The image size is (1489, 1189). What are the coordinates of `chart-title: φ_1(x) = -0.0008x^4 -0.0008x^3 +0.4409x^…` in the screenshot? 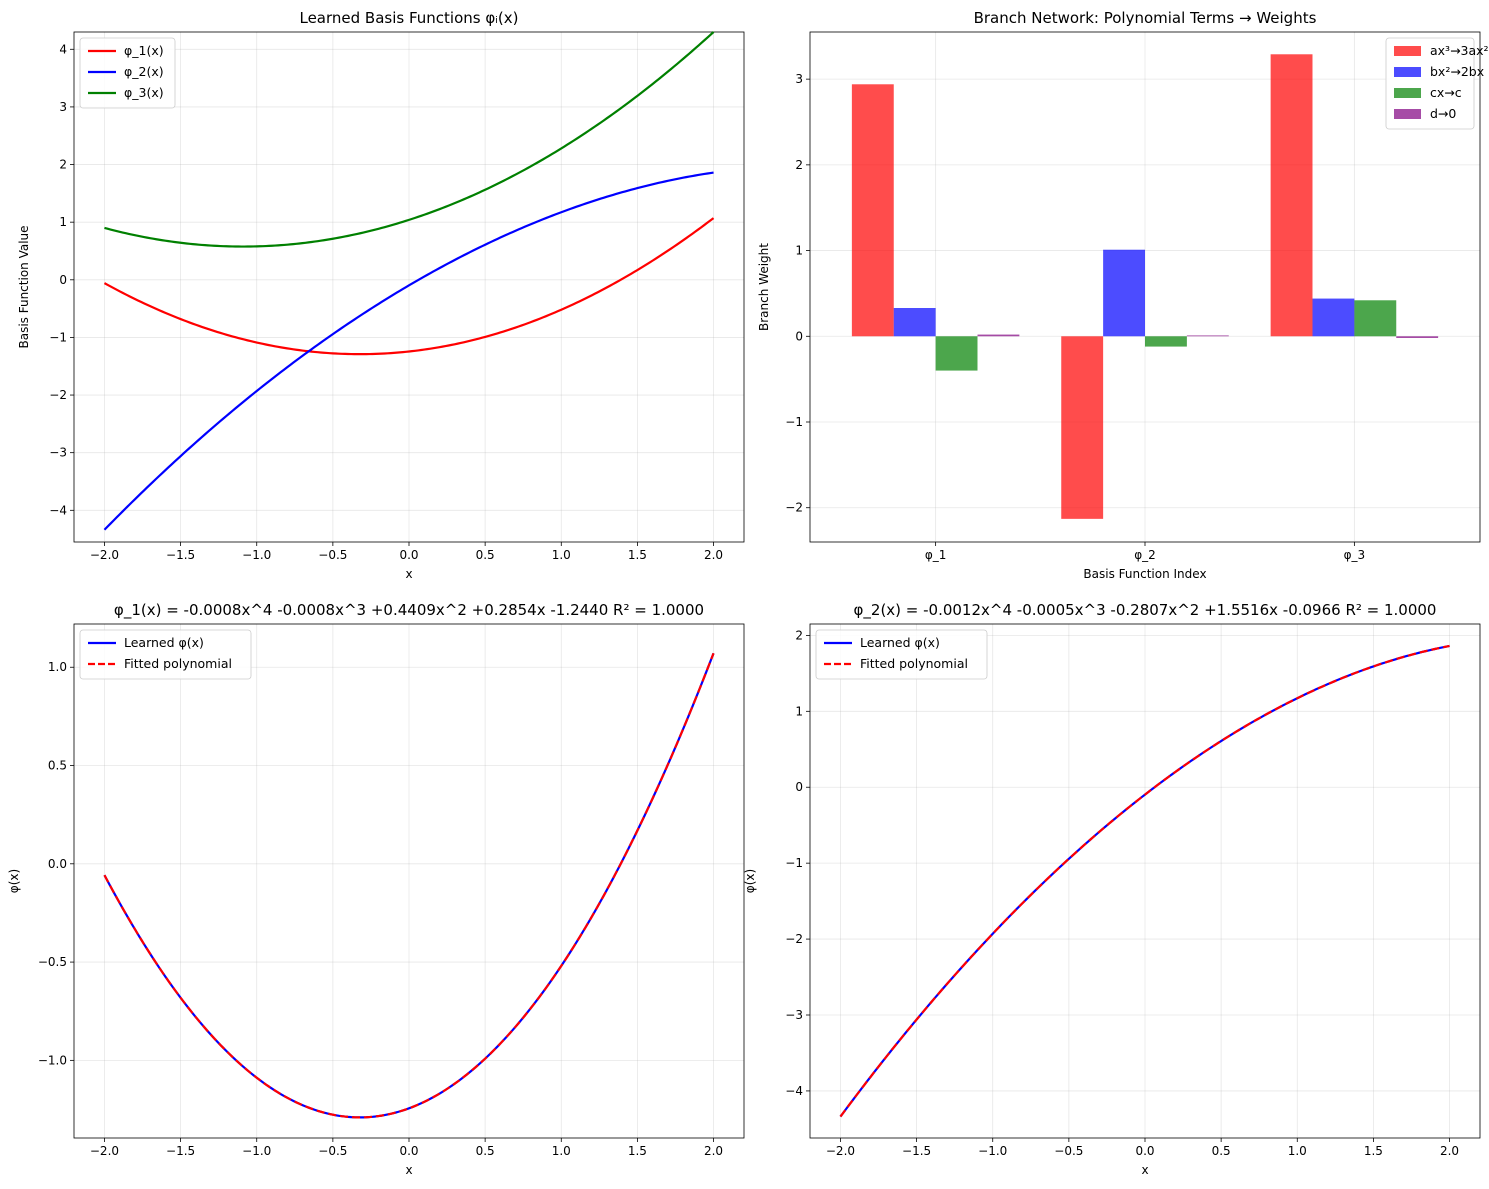 It's located at (409, 610).